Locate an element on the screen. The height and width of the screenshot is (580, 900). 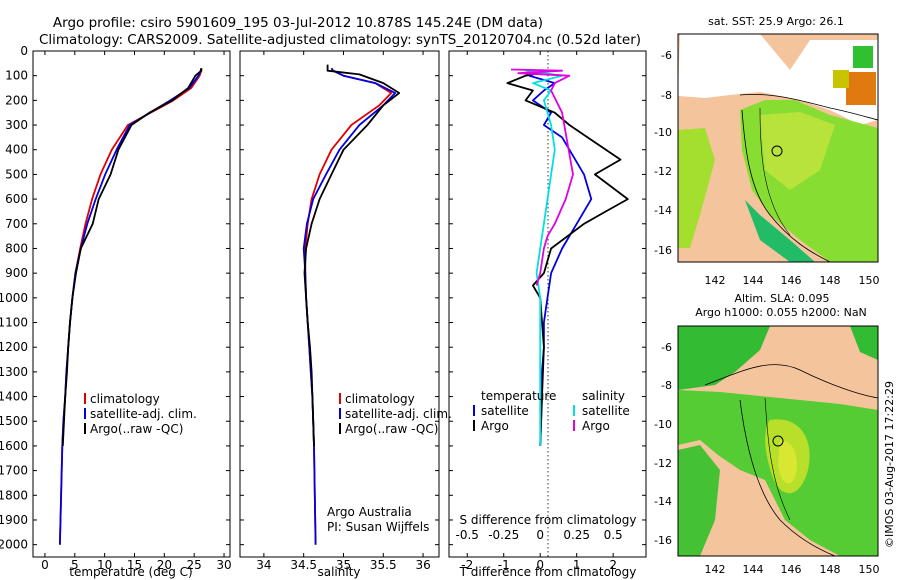
sst-green-patch is located at coordinates (863, 57).